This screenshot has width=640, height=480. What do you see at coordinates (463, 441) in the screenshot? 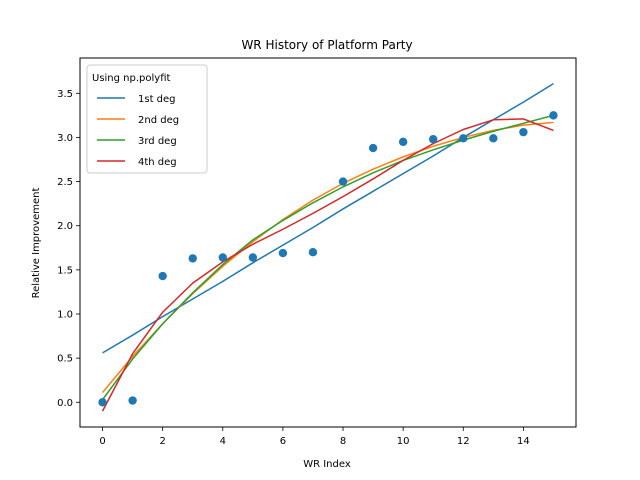
I see `x-tick-label: 12` at bounding box center [463, 441].